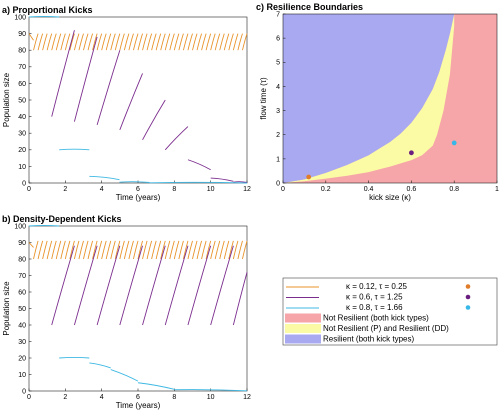  I want to click on b-ytick-label: 50, so click(22, 309).